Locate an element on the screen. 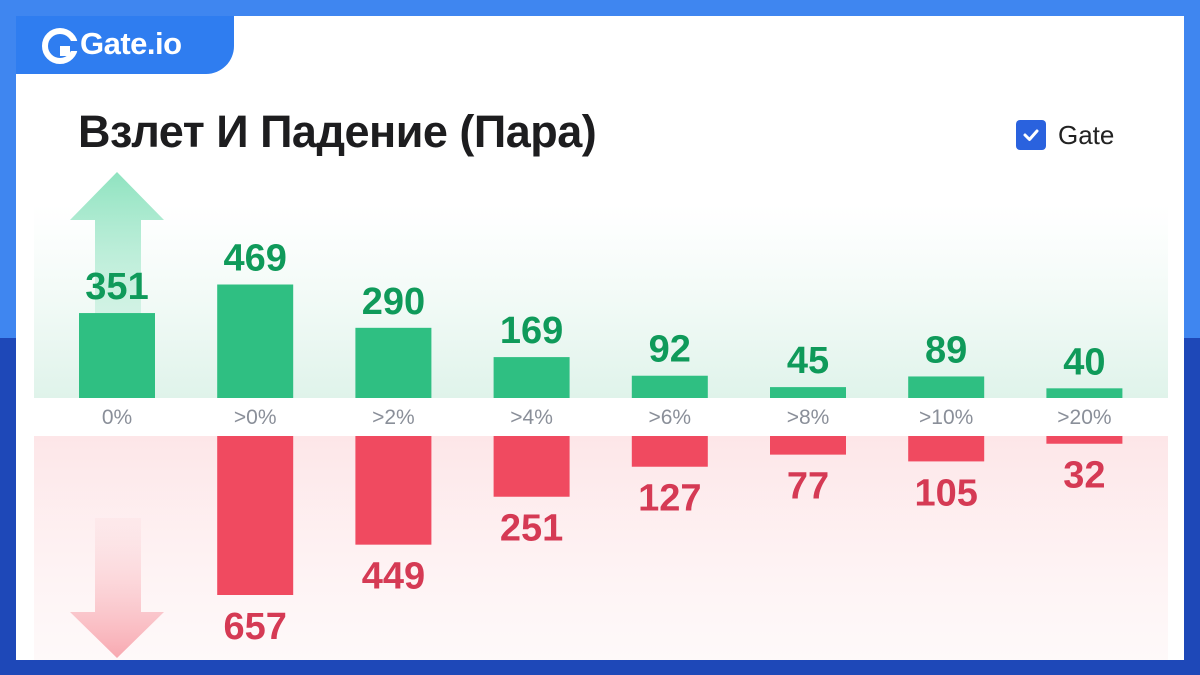 The height and width of the screenshot is (675, 1200). chart-title: Взлет И Падение (Пара) is located at coordinates (337, 131).